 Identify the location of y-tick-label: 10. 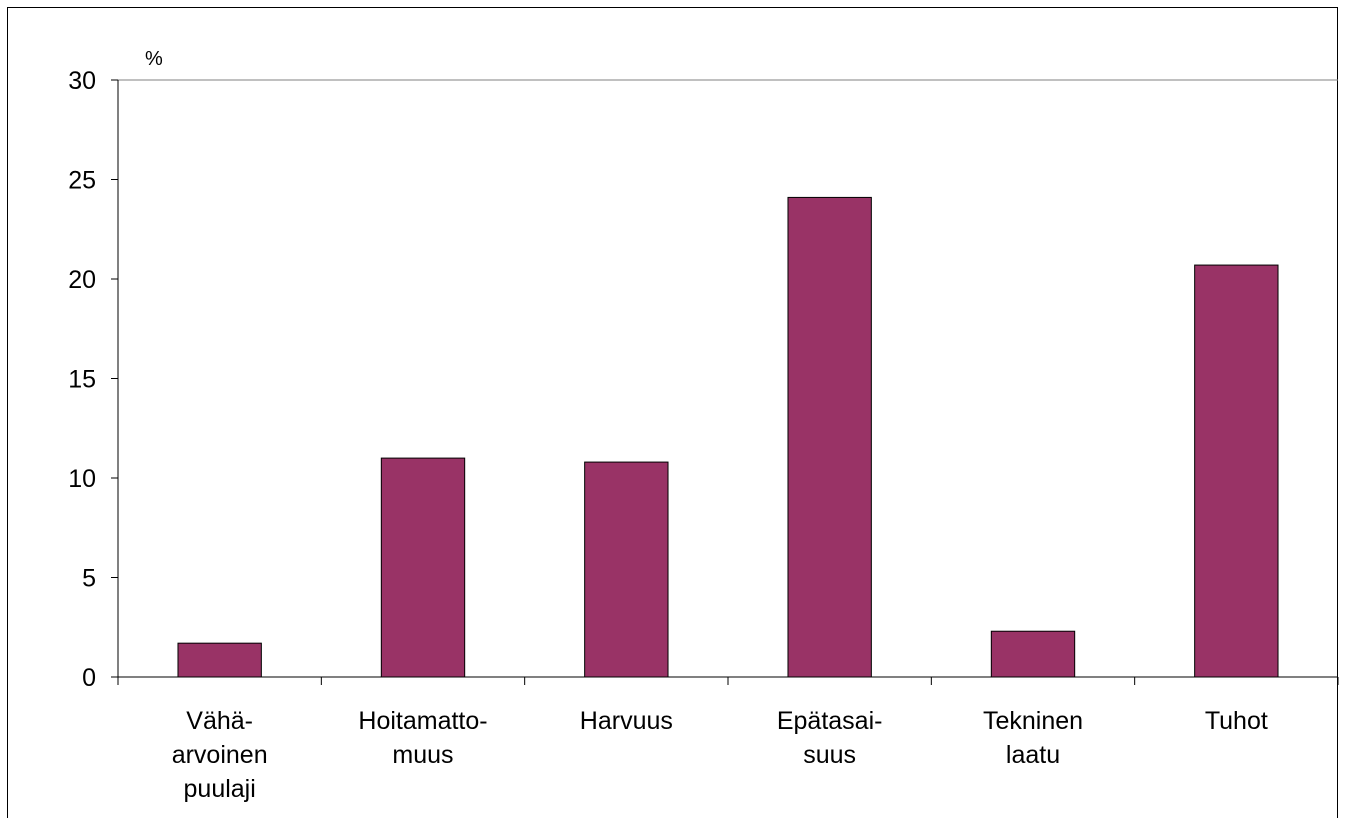
(82, 479).